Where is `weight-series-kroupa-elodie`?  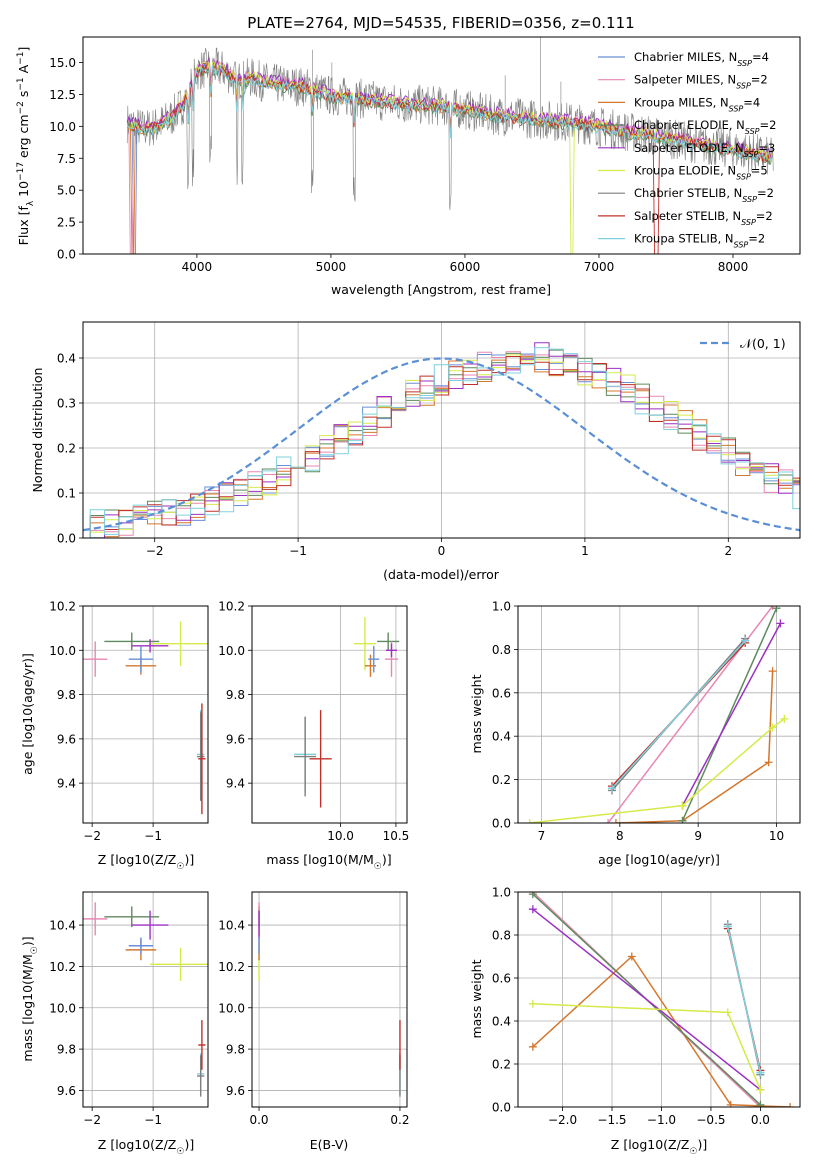 weight-series-kroupa-elodie is located at coordinates (657, 768).